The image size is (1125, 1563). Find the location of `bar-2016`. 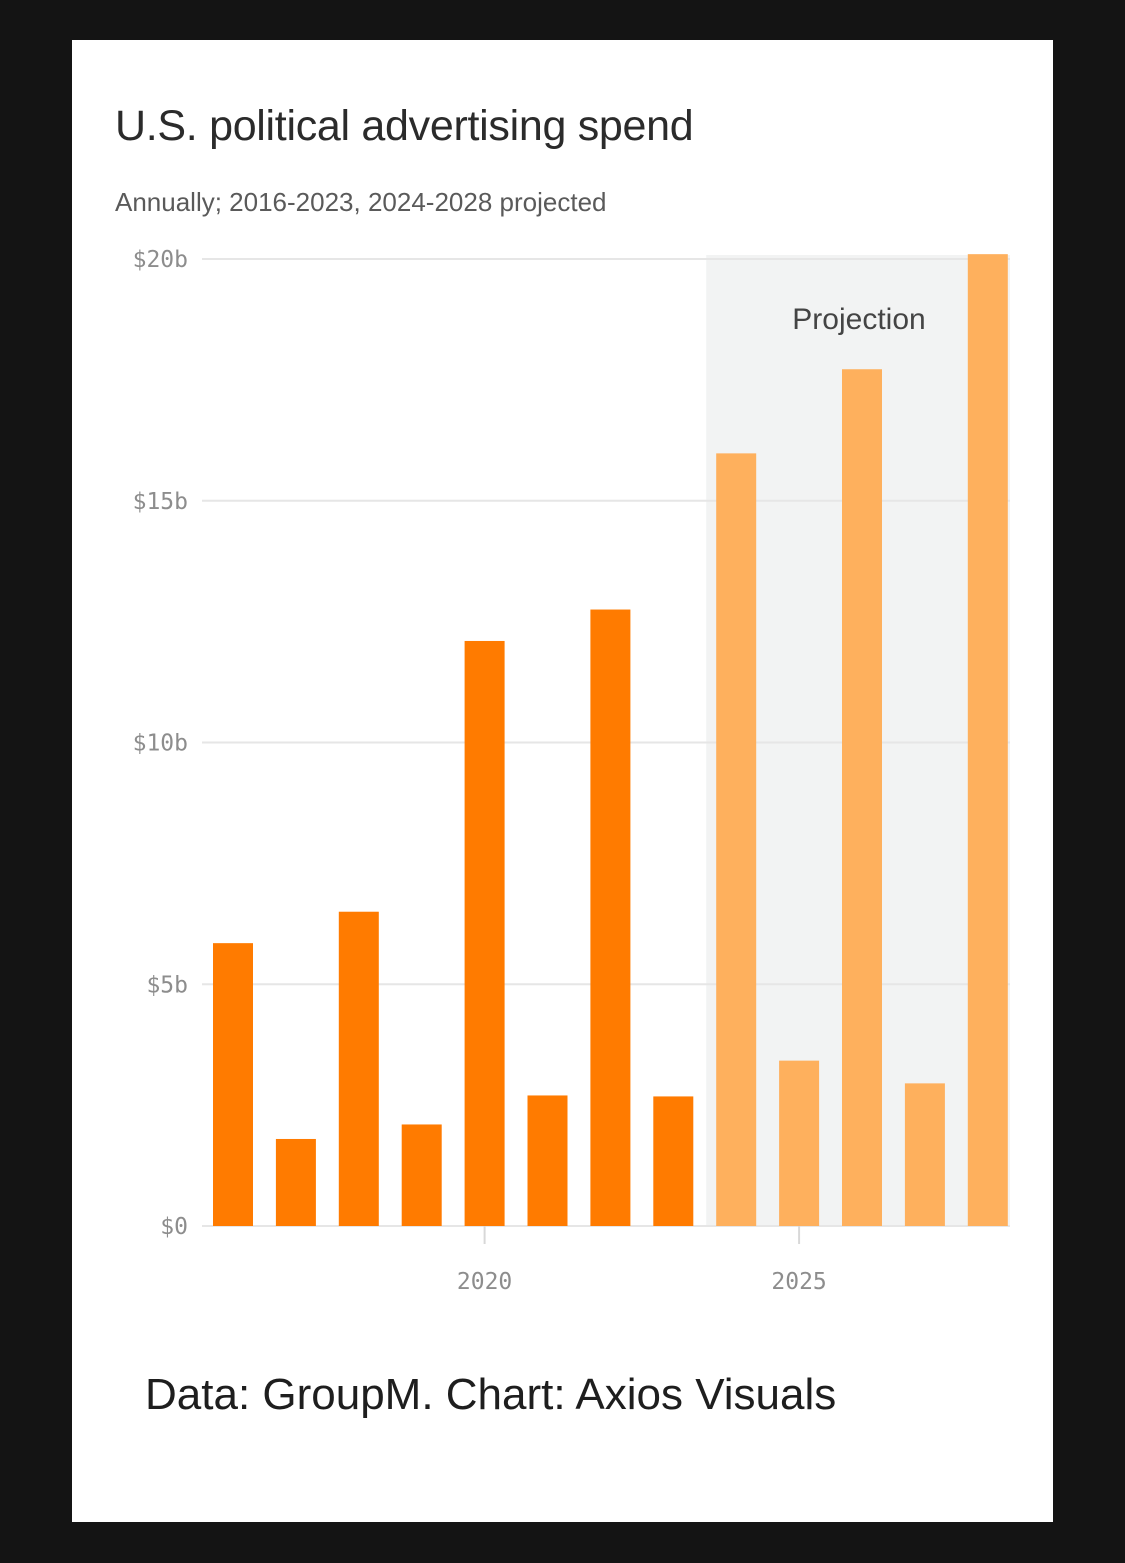

bar-2016 is located at coordinates (233, 1084).